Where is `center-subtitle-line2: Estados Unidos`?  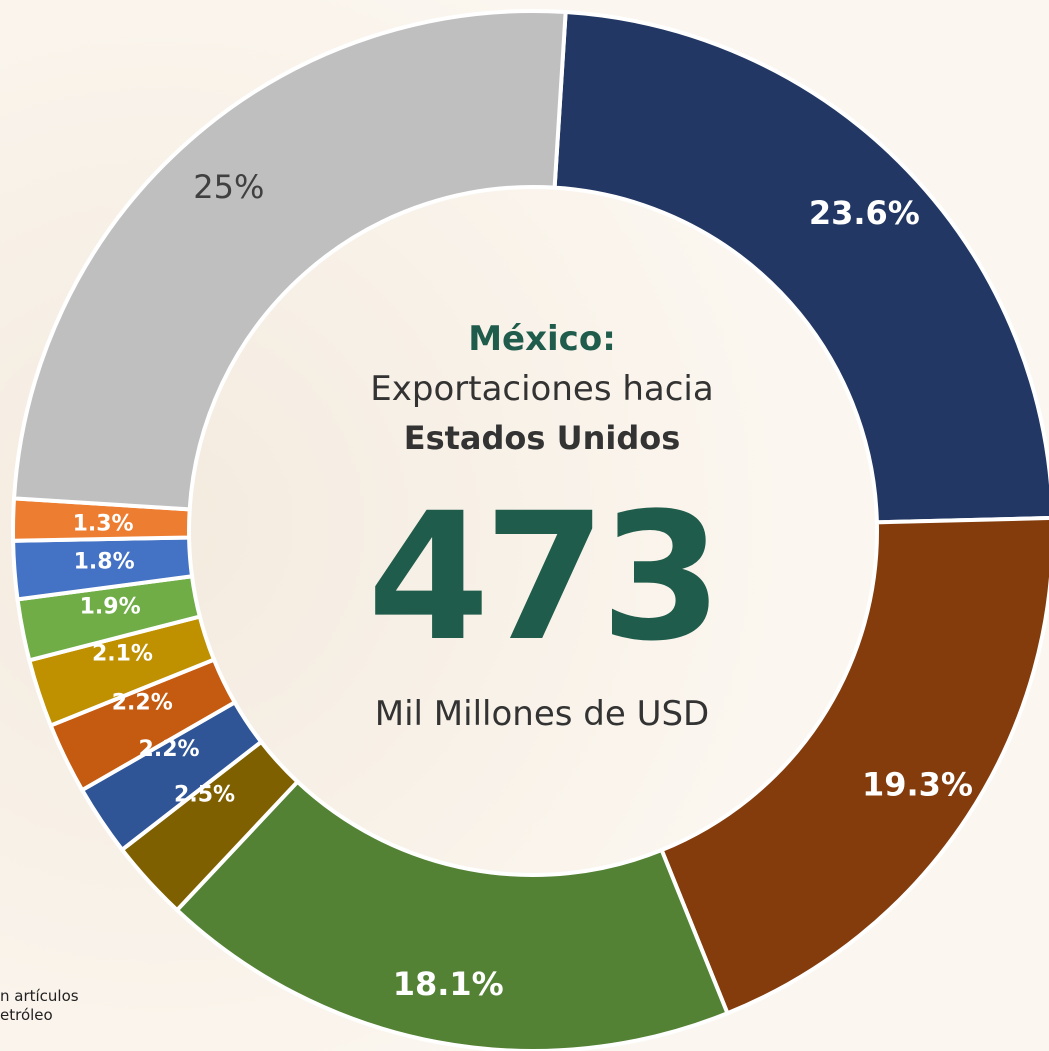
center-subtitle-line2: Estados Unidos is located at coordinates (542, 438).